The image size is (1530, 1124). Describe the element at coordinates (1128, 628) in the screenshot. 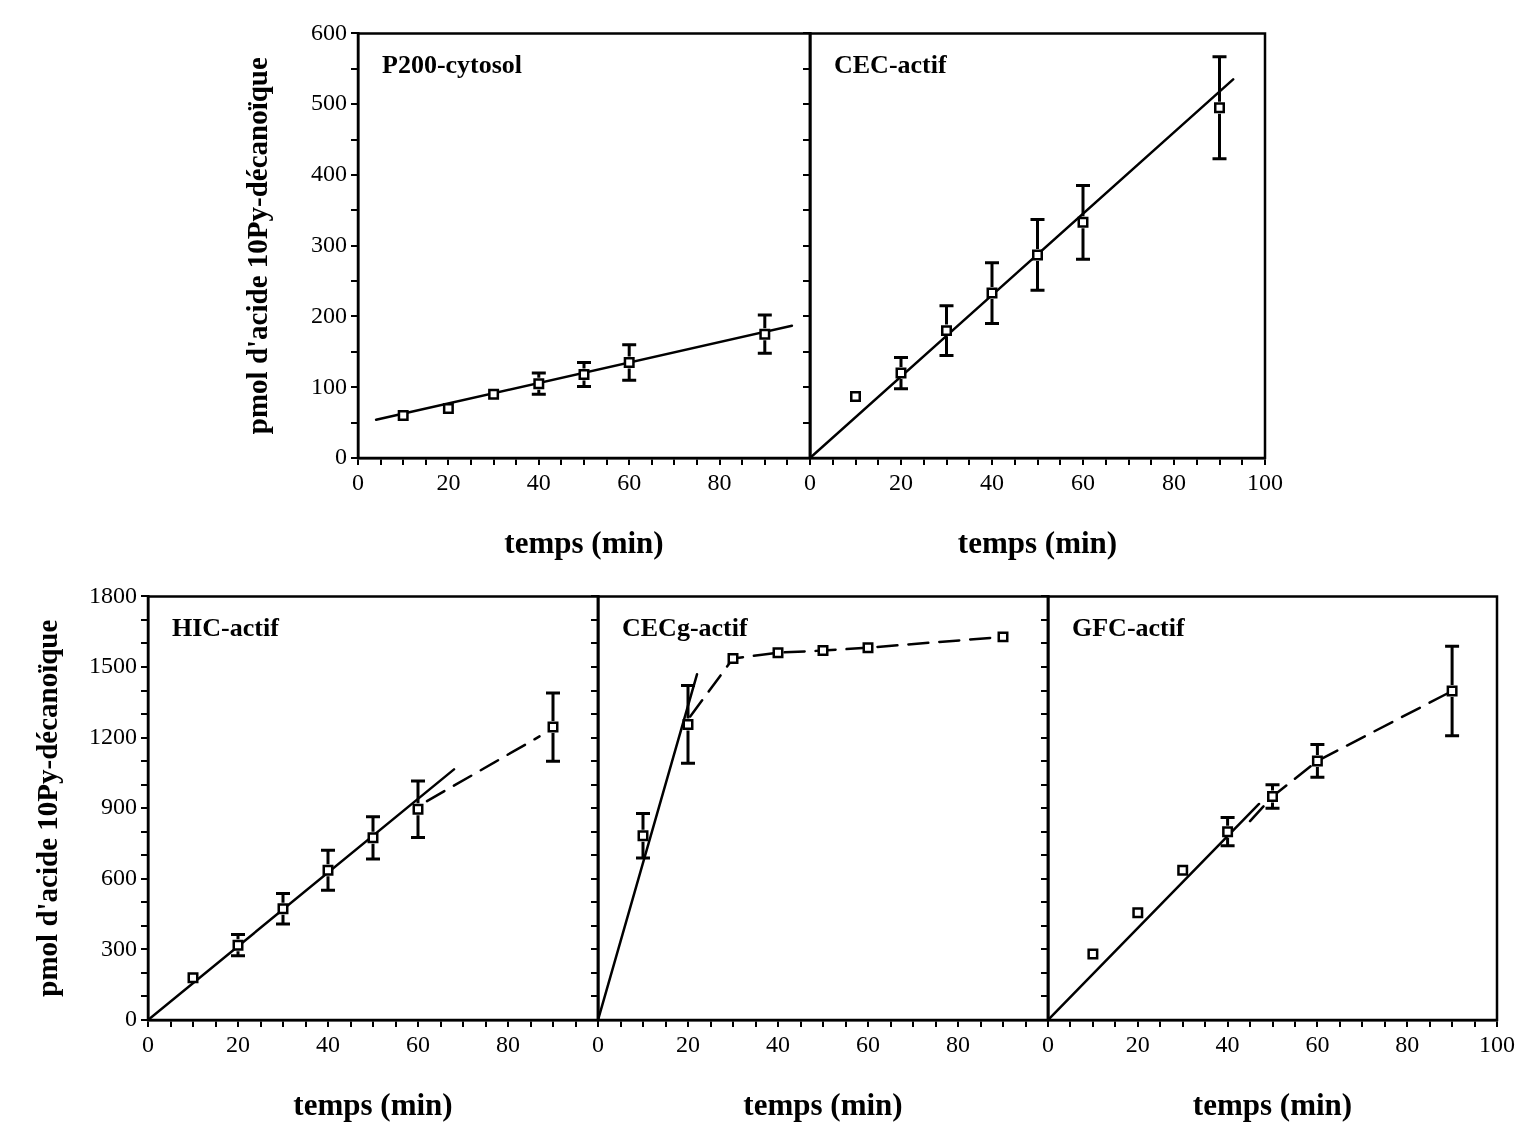

I see `text: GFC-actif` at that location.